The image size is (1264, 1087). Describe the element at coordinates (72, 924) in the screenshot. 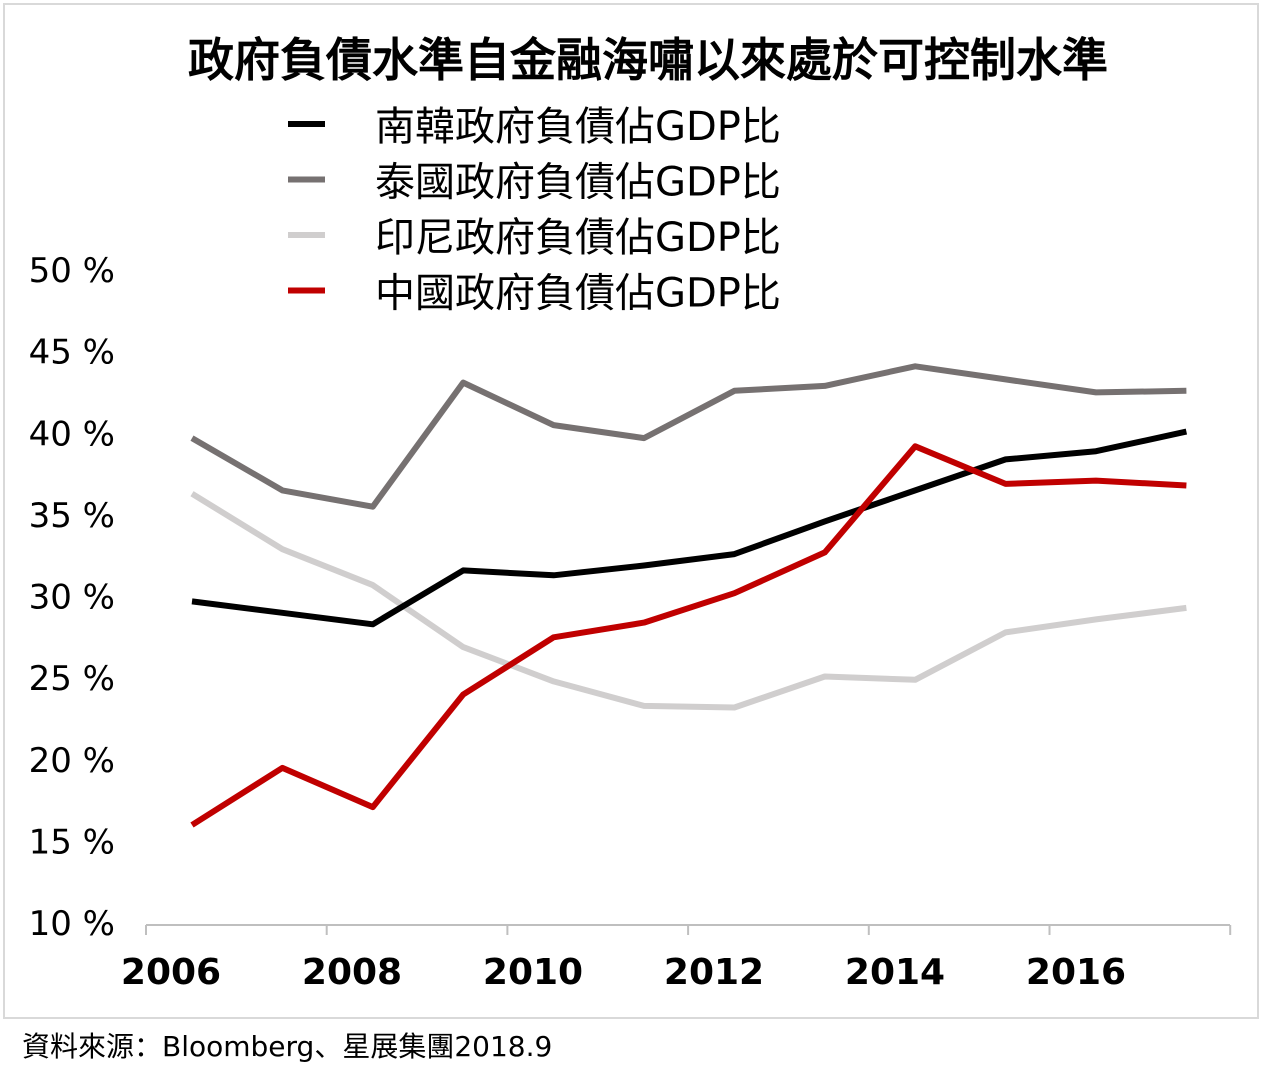

I see `y-tick-label: 10 %` at that location.